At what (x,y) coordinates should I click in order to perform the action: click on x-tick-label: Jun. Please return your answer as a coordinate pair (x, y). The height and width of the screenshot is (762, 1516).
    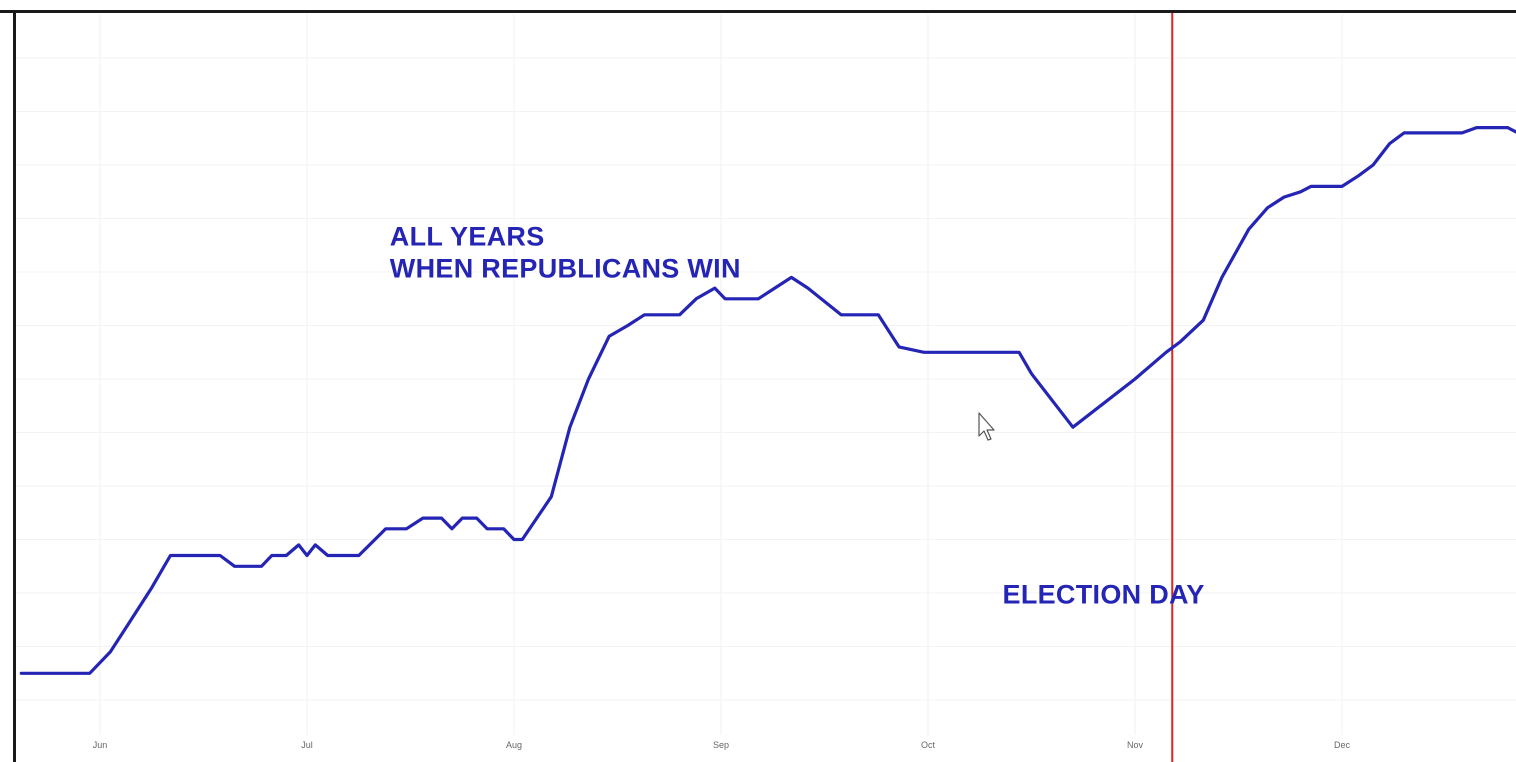
    Looking at the image, I should click on (100, 745).